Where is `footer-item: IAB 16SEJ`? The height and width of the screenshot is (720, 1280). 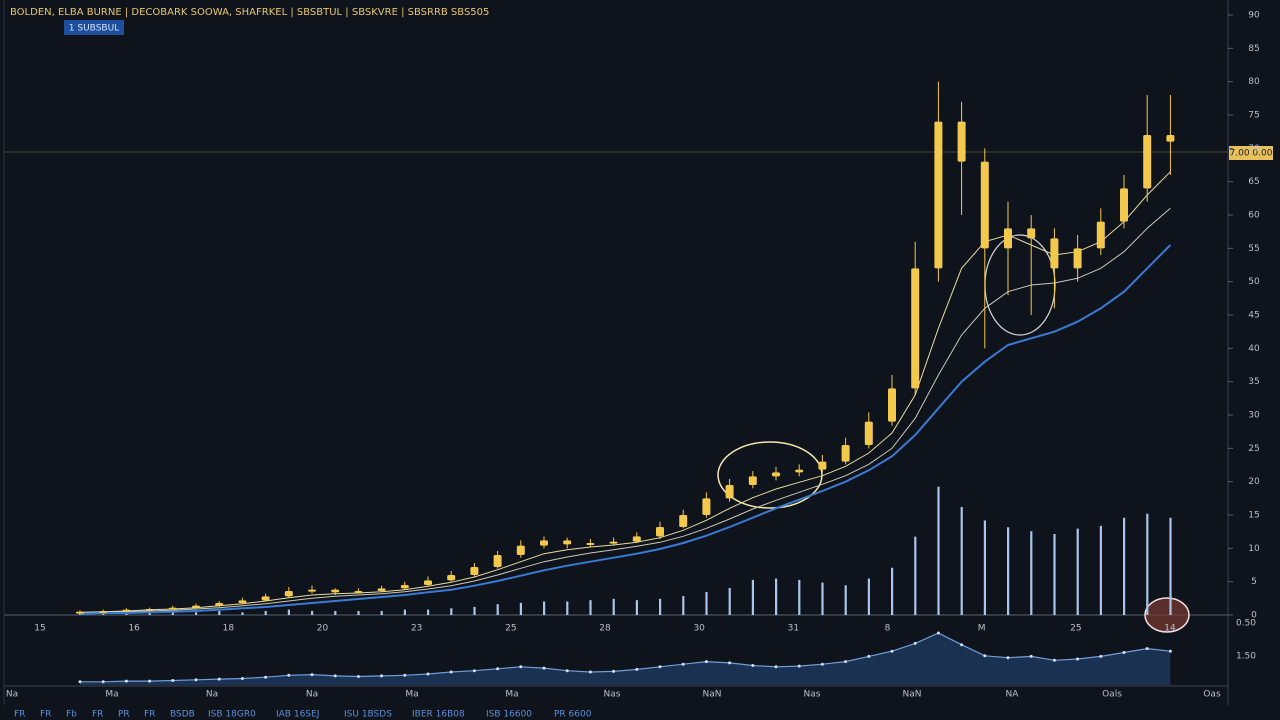 footer-item: IAB 16SEJ is located at coordinates (297, 715).